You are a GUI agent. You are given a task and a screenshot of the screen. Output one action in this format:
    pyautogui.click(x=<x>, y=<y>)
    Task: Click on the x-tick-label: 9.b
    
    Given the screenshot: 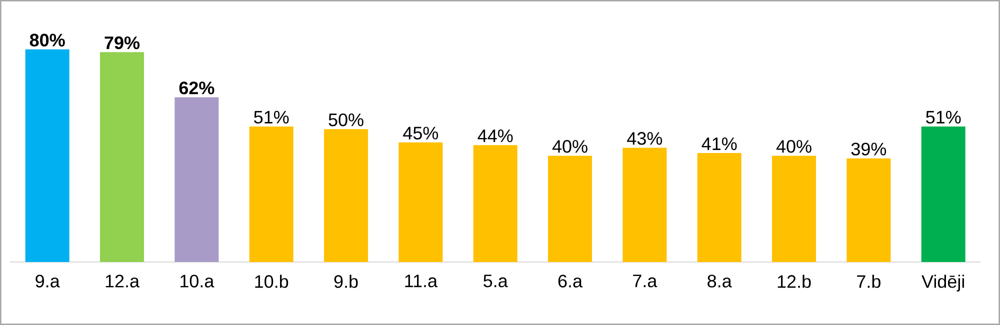 What is the action you would take?
    pyautogui.click(x=346, y=281)
    